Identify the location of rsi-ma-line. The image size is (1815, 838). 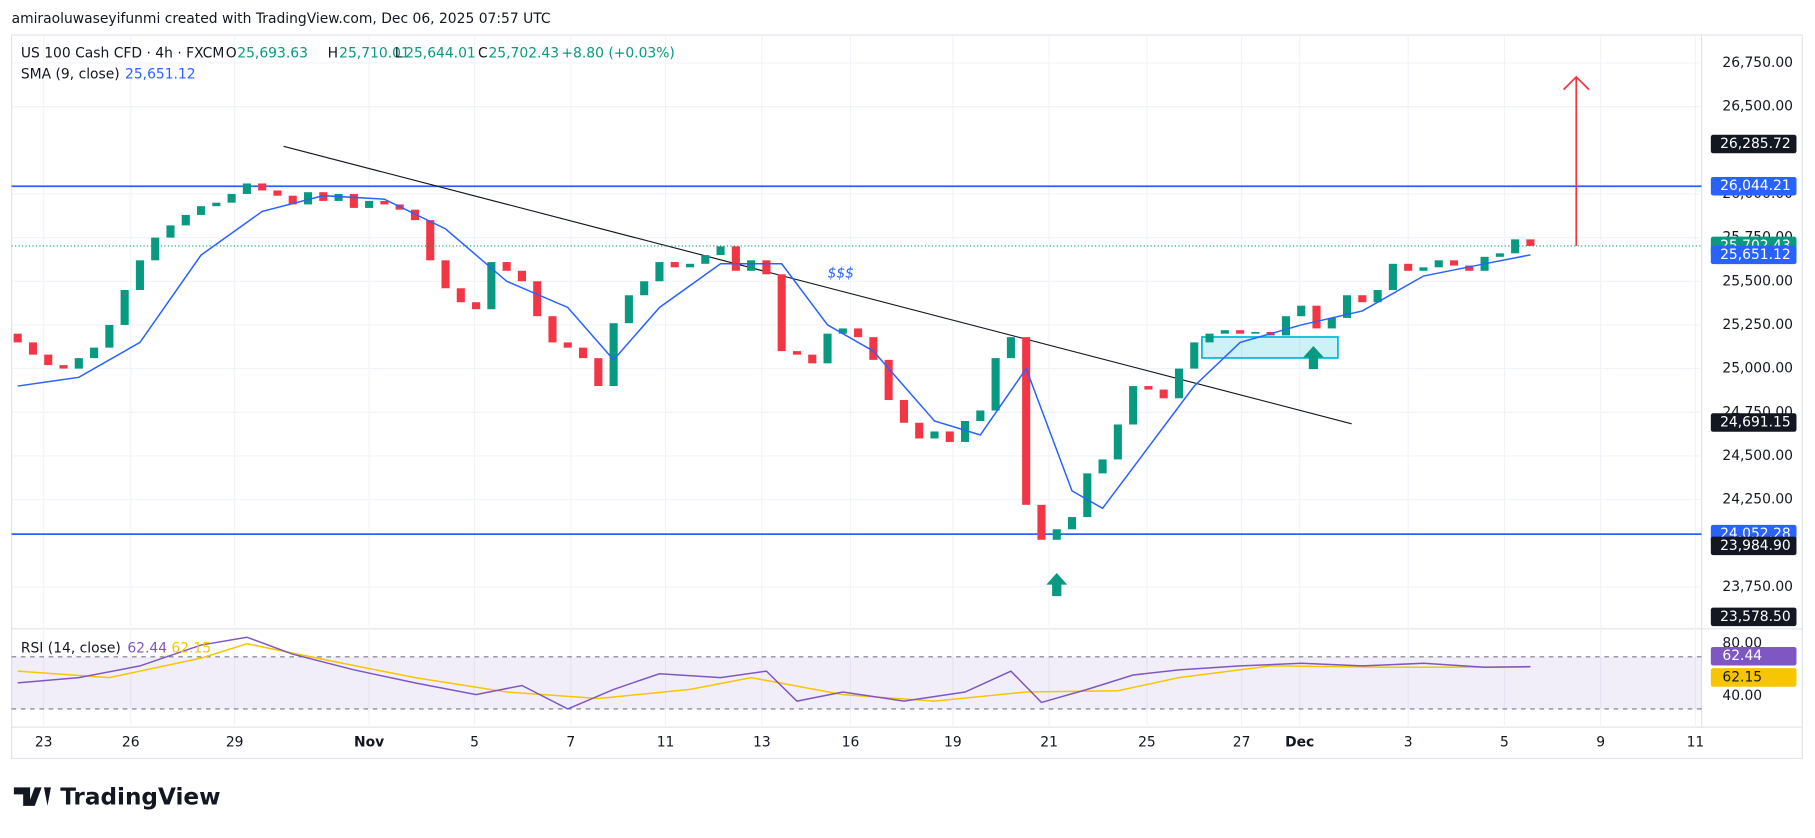
(774, 672).